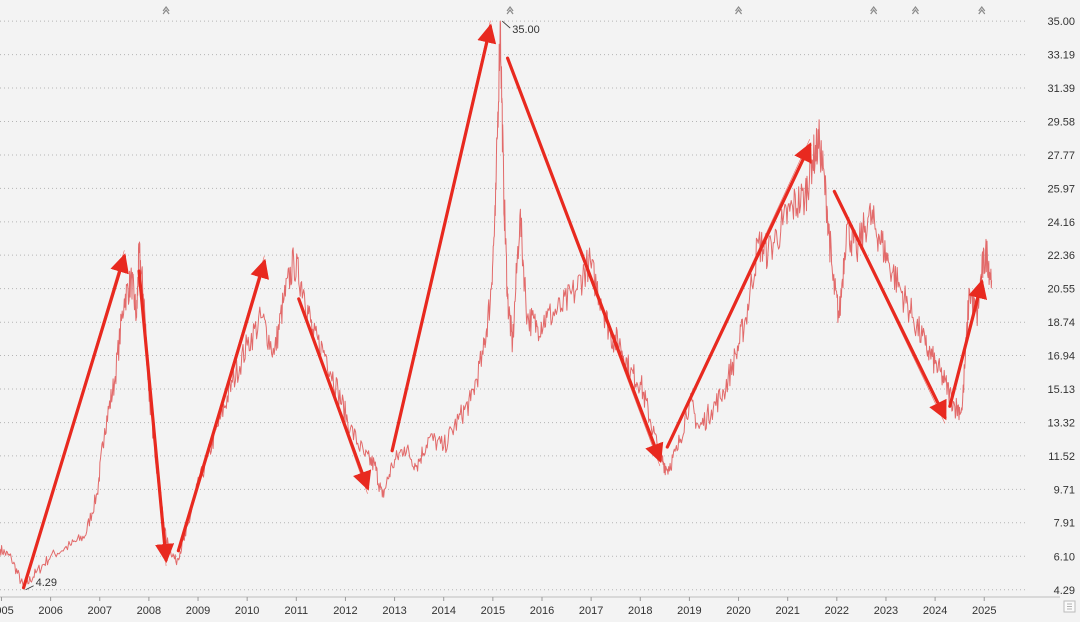  What do you see at coordinates (1061, 290) in the screenshot?
I see `y-tick-label: 20.55` at bounding box center [1061, 290].